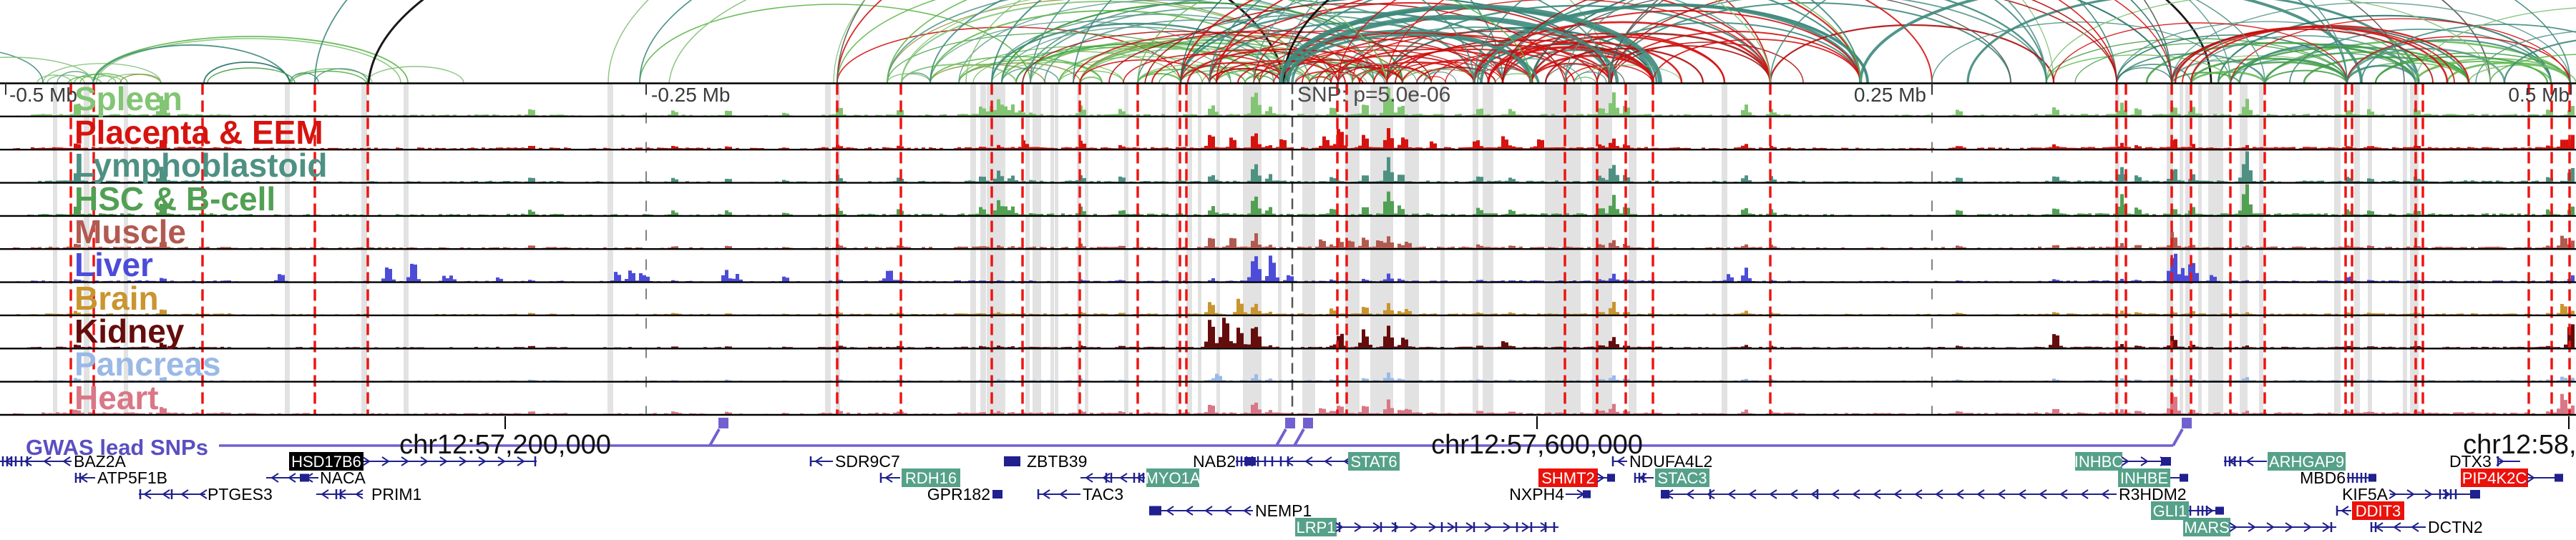 The height and width of the screenshot is (540, 2576). Describe the element at coordinates (1670, 461) in the screenshot. I see `svg-text: NDUFA4L2` at that location.